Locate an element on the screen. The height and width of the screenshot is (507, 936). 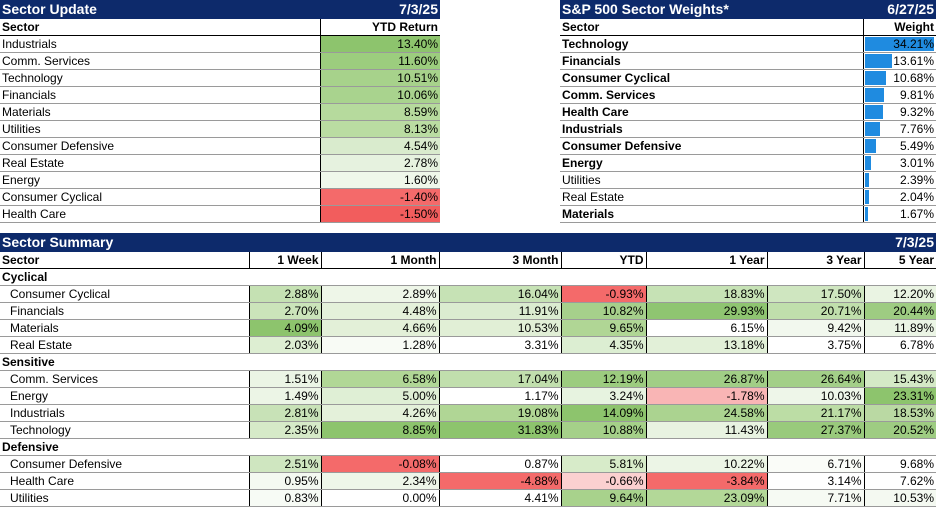
weight-value: 9.81% is located at coordinates (916, 95).